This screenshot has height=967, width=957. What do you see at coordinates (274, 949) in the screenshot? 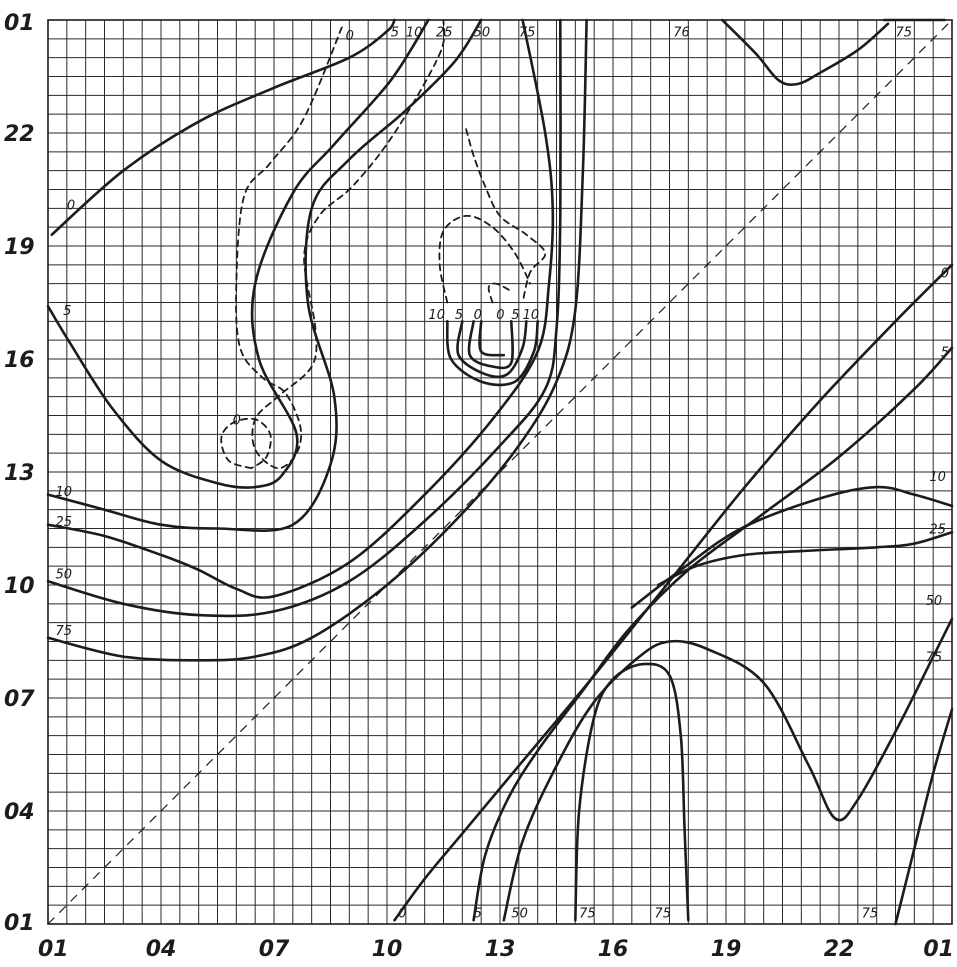
I see `x-tick-label: 07` at bounding box center [274, 949].